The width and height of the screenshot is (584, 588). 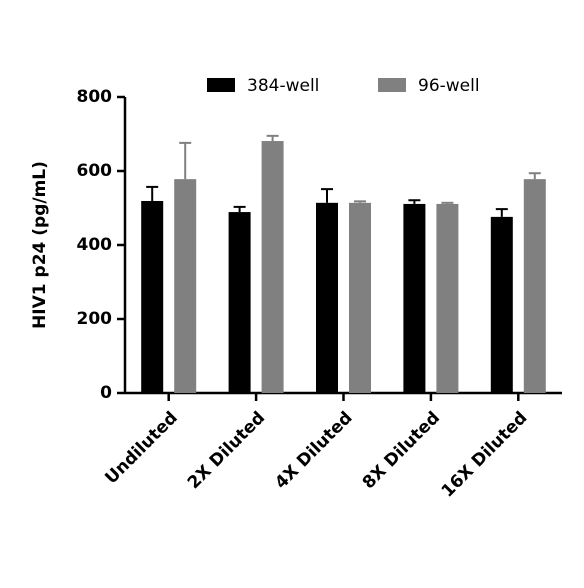 I want to click on y-tick-label: 600, so click(x=95, y=171).